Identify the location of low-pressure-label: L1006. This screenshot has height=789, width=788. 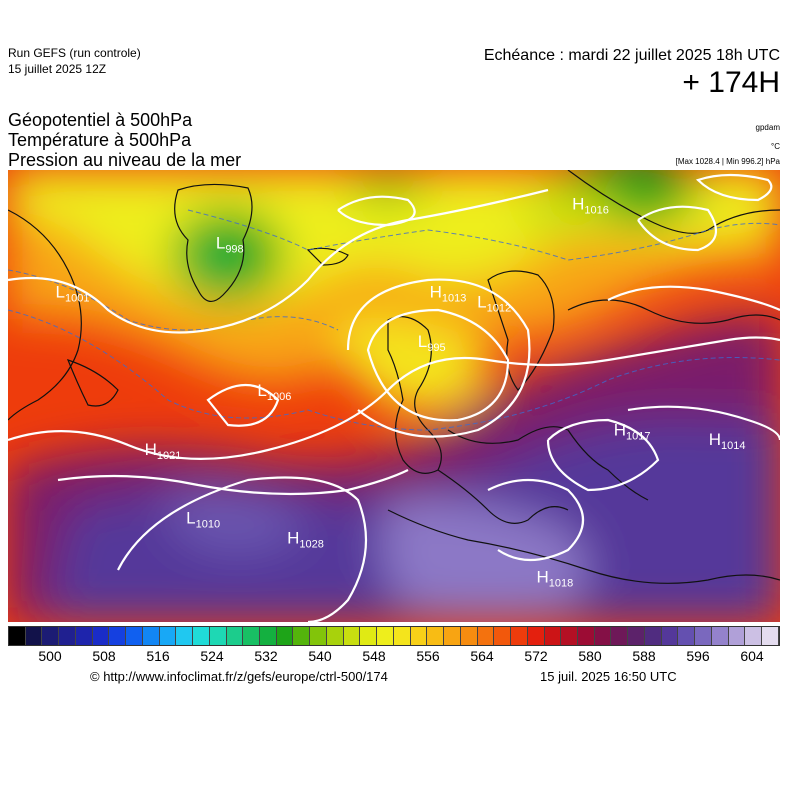
(274, 392).